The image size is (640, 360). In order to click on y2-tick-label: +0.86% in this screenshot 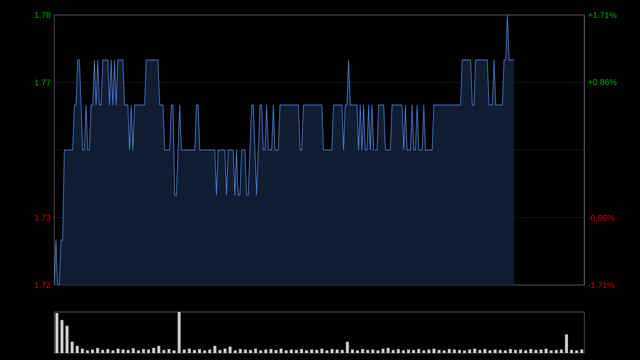, I will do `click(602, 82)`.